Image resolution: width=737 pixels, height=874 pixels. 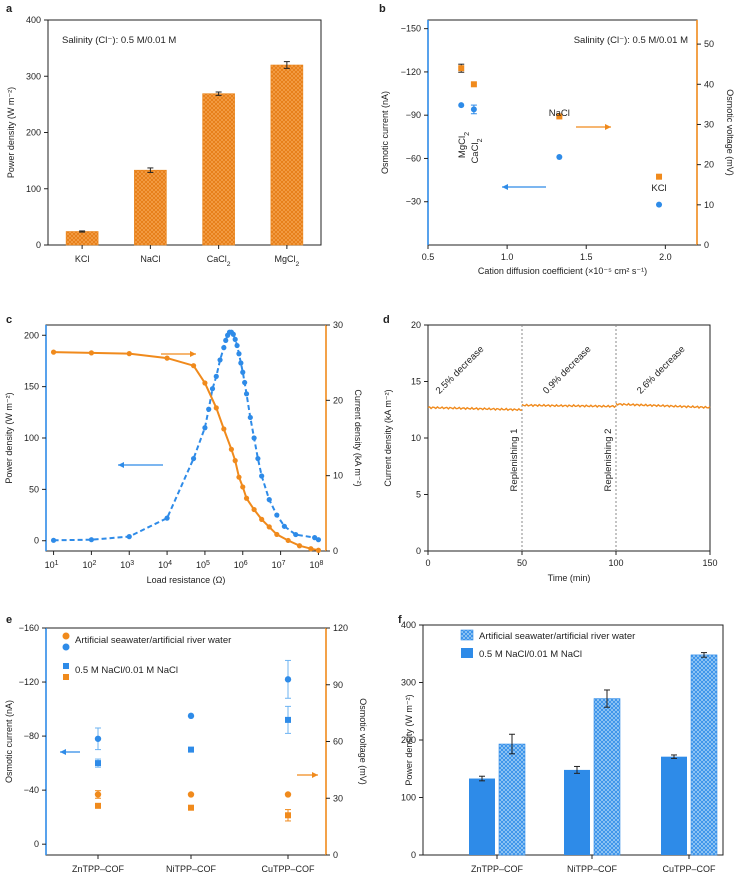 What do you see at coordinates (559, 113) in the screenshot?
I see `panel-b-point-label: NaCl` at bounding box center [559, 113].